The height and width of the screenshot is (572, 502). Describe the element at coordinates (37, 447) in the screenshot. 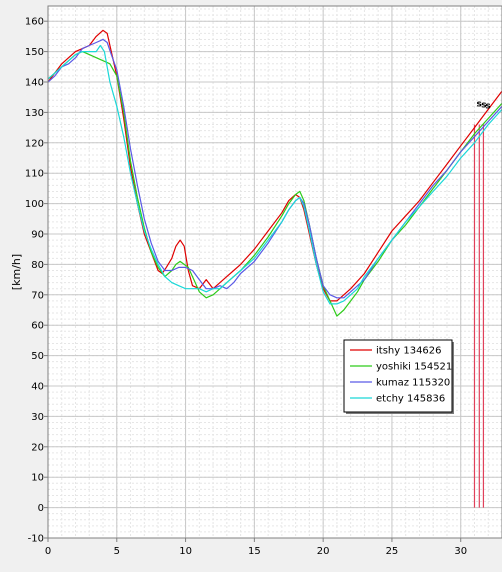

I see `y-tick-label: 20` at that location.